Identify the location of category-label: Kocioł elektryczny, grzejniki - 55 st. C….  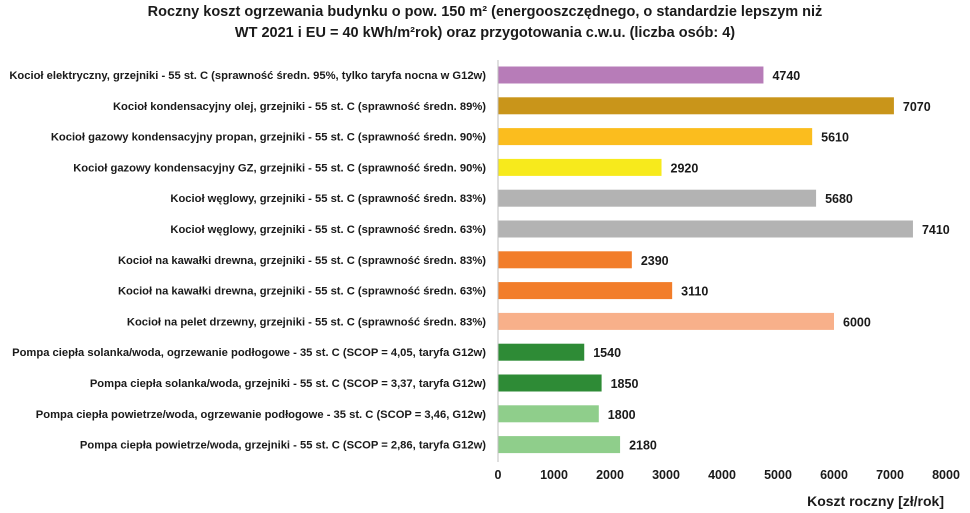
(247, 76).